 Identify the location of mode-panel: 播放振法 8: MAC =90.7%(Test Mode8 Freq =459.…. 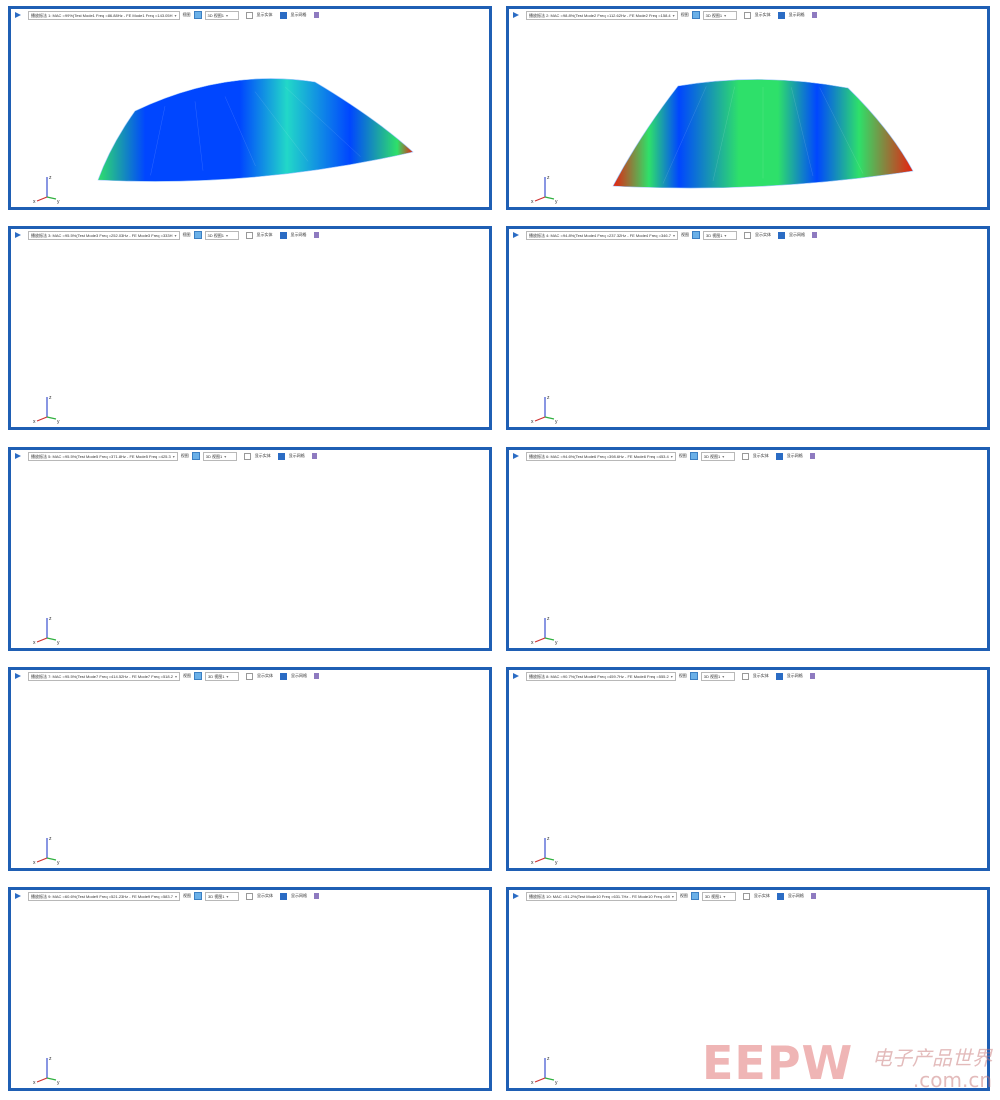
(748, 769).